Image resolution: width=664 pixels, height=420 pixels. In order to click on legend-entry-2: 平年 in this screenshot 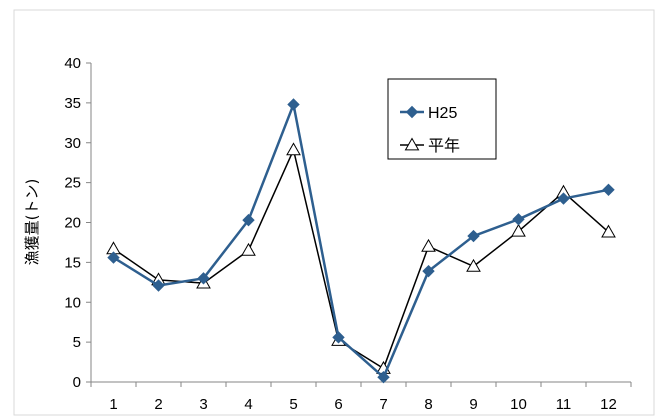, I will do `click(430, 146)`.